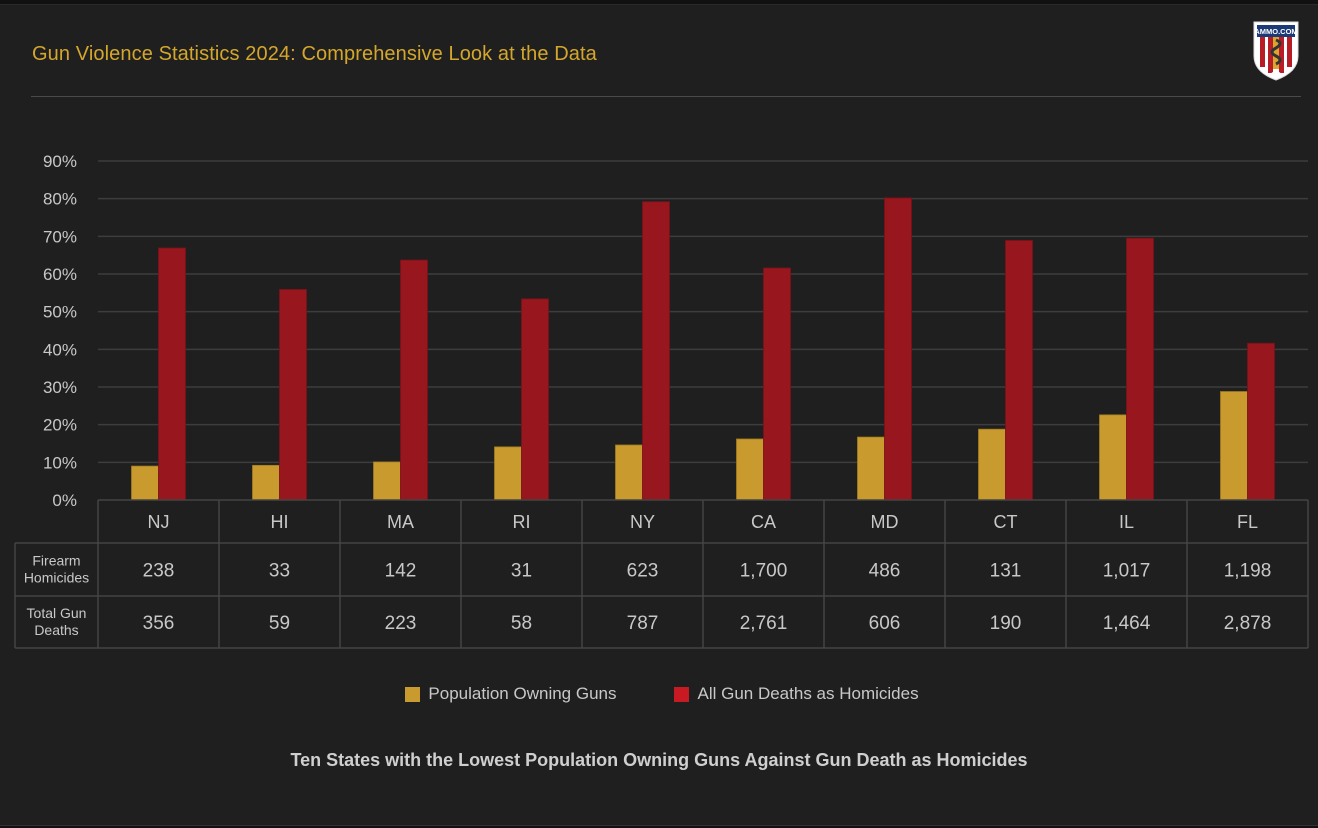 The image size is (1318, 828). What do you see at coordinates (666, 96) in the screenshot?
I see `title-divider` at bounding box center [666, 96].